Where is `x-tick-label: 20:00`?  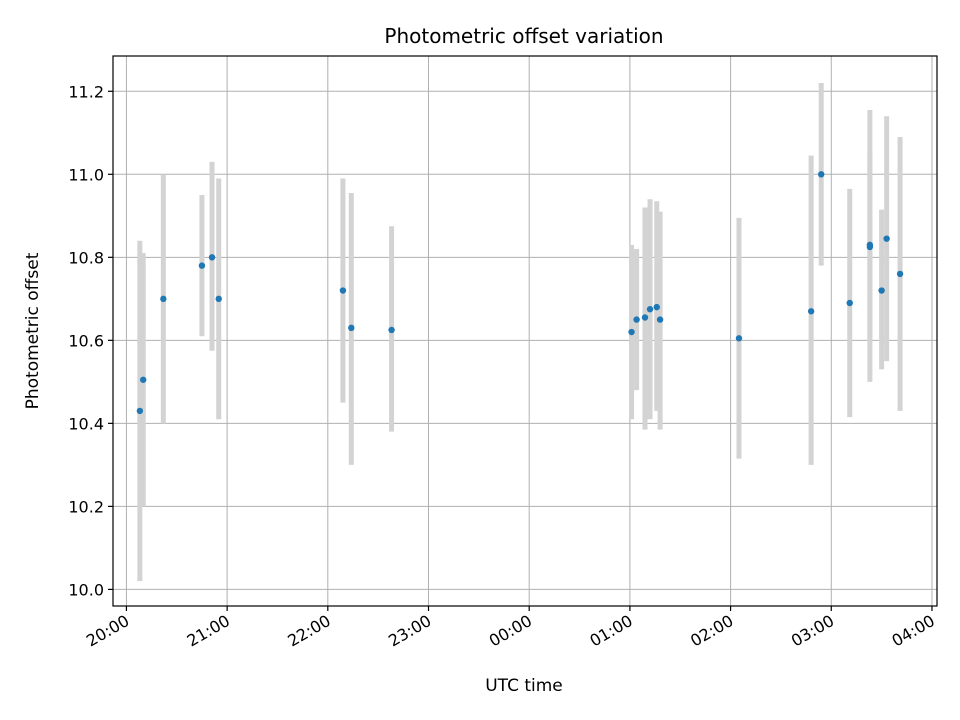
x-tick-label: 20:00 is located at coordinates (107, 631).